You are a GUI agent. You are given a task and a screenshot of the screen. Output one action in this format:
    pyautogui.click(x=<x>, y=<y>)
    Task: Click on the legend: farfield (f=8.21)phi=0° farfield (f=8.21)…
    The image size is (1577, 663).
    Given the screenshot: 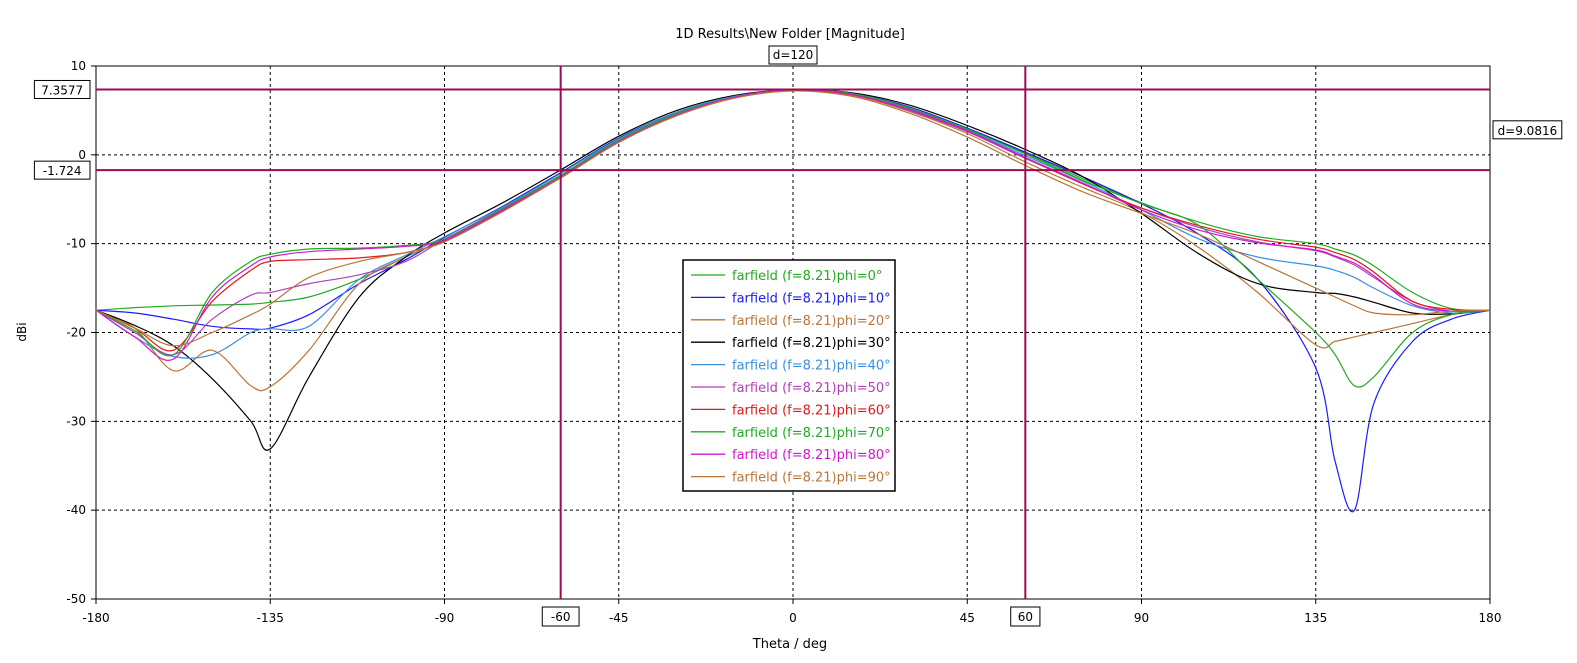 What is the action you would take?
    pyautogui.click(x=789, y=375)
    